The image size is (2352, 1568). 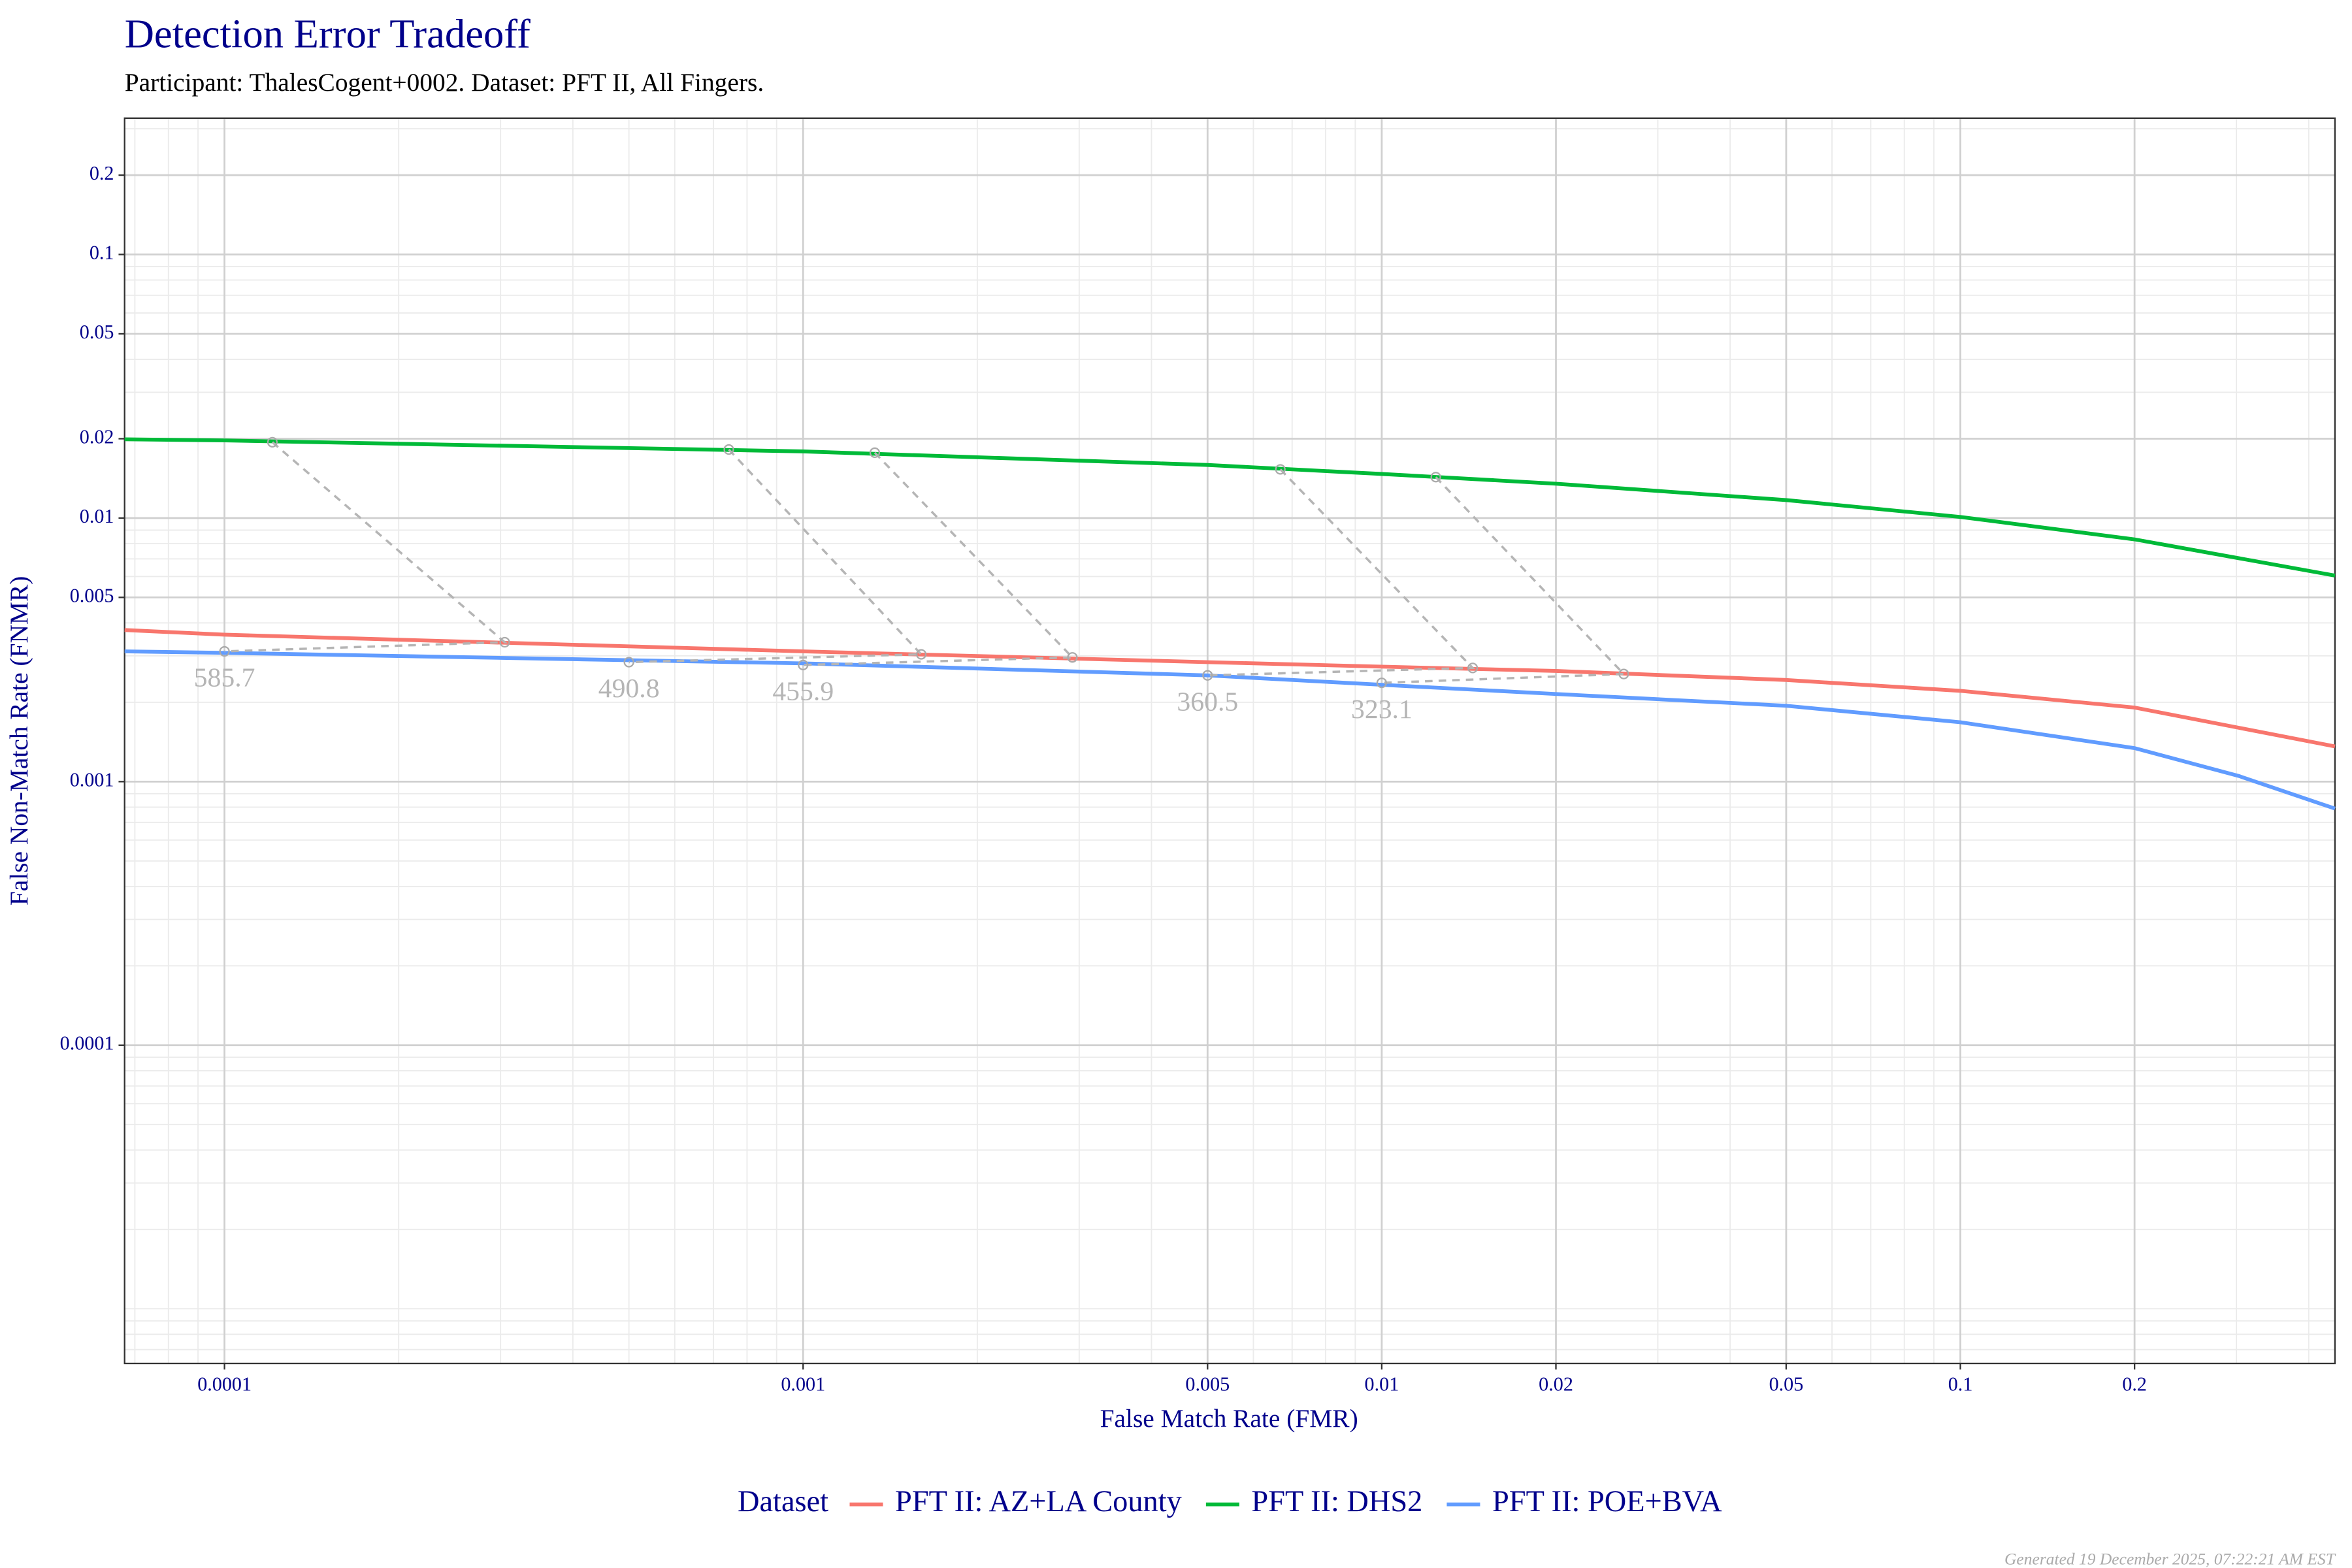 I want to click on y-tick-label: 0.005, so click(x=92, y=595).